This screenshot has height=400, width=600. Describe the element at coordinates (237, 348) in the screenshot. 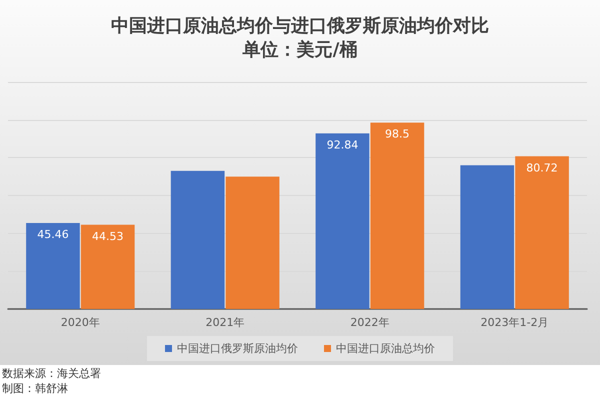

I see `legend-label: 中国进口俄罗斯原油均价` at that location.